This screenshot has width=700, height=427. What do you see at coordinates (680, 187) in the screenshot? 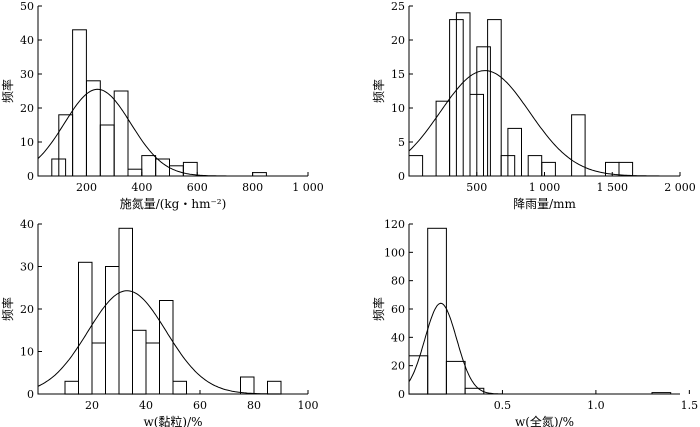
I see `x-tick-label: 2 000` at bounding box center [680, 187].